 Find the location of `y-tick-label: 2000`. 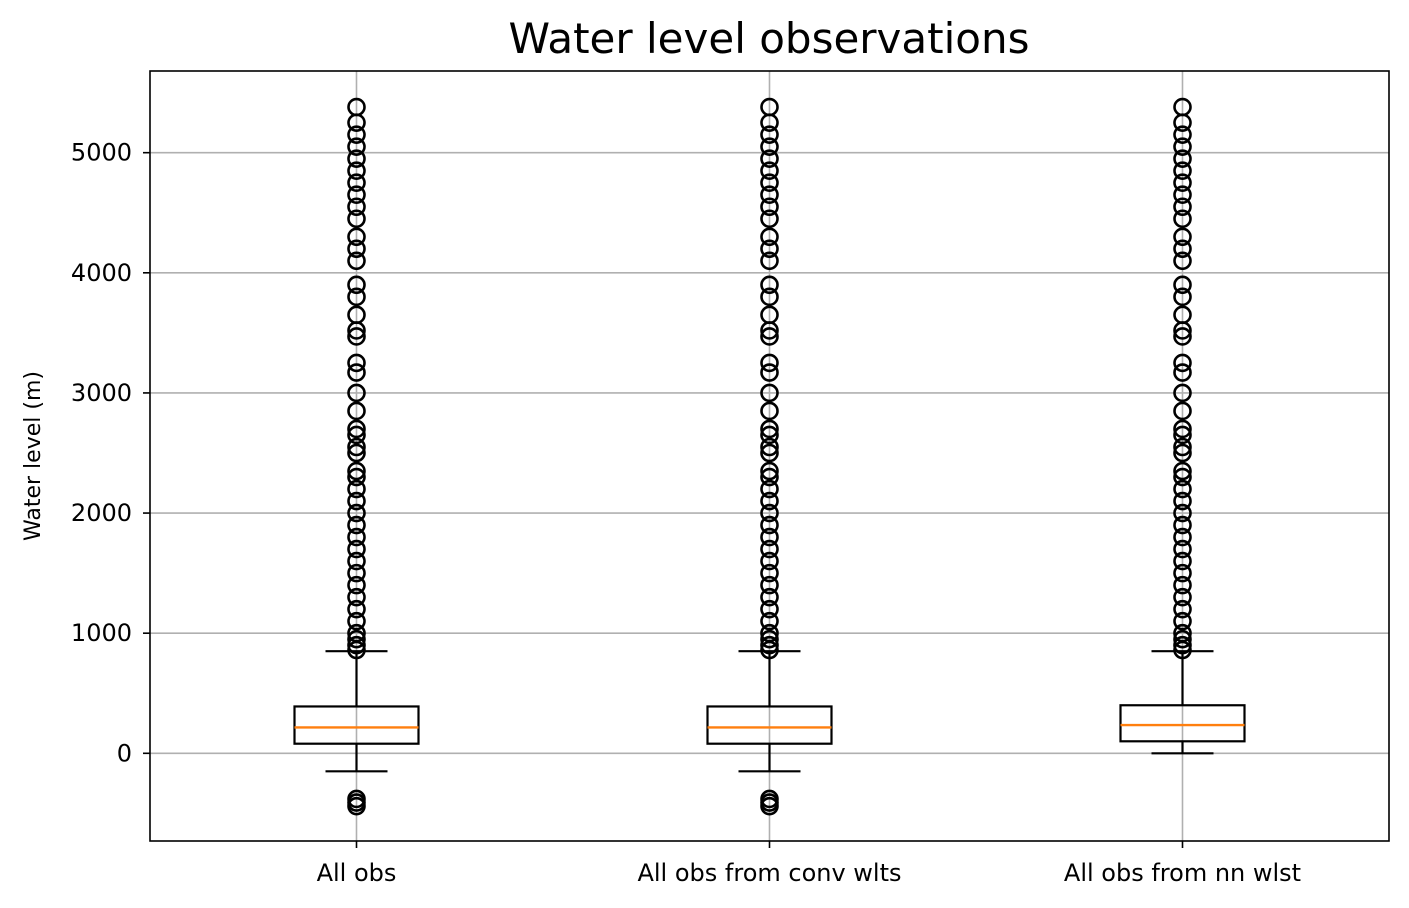

y-tick-label: 2000 is located at coordinates (101, 513).